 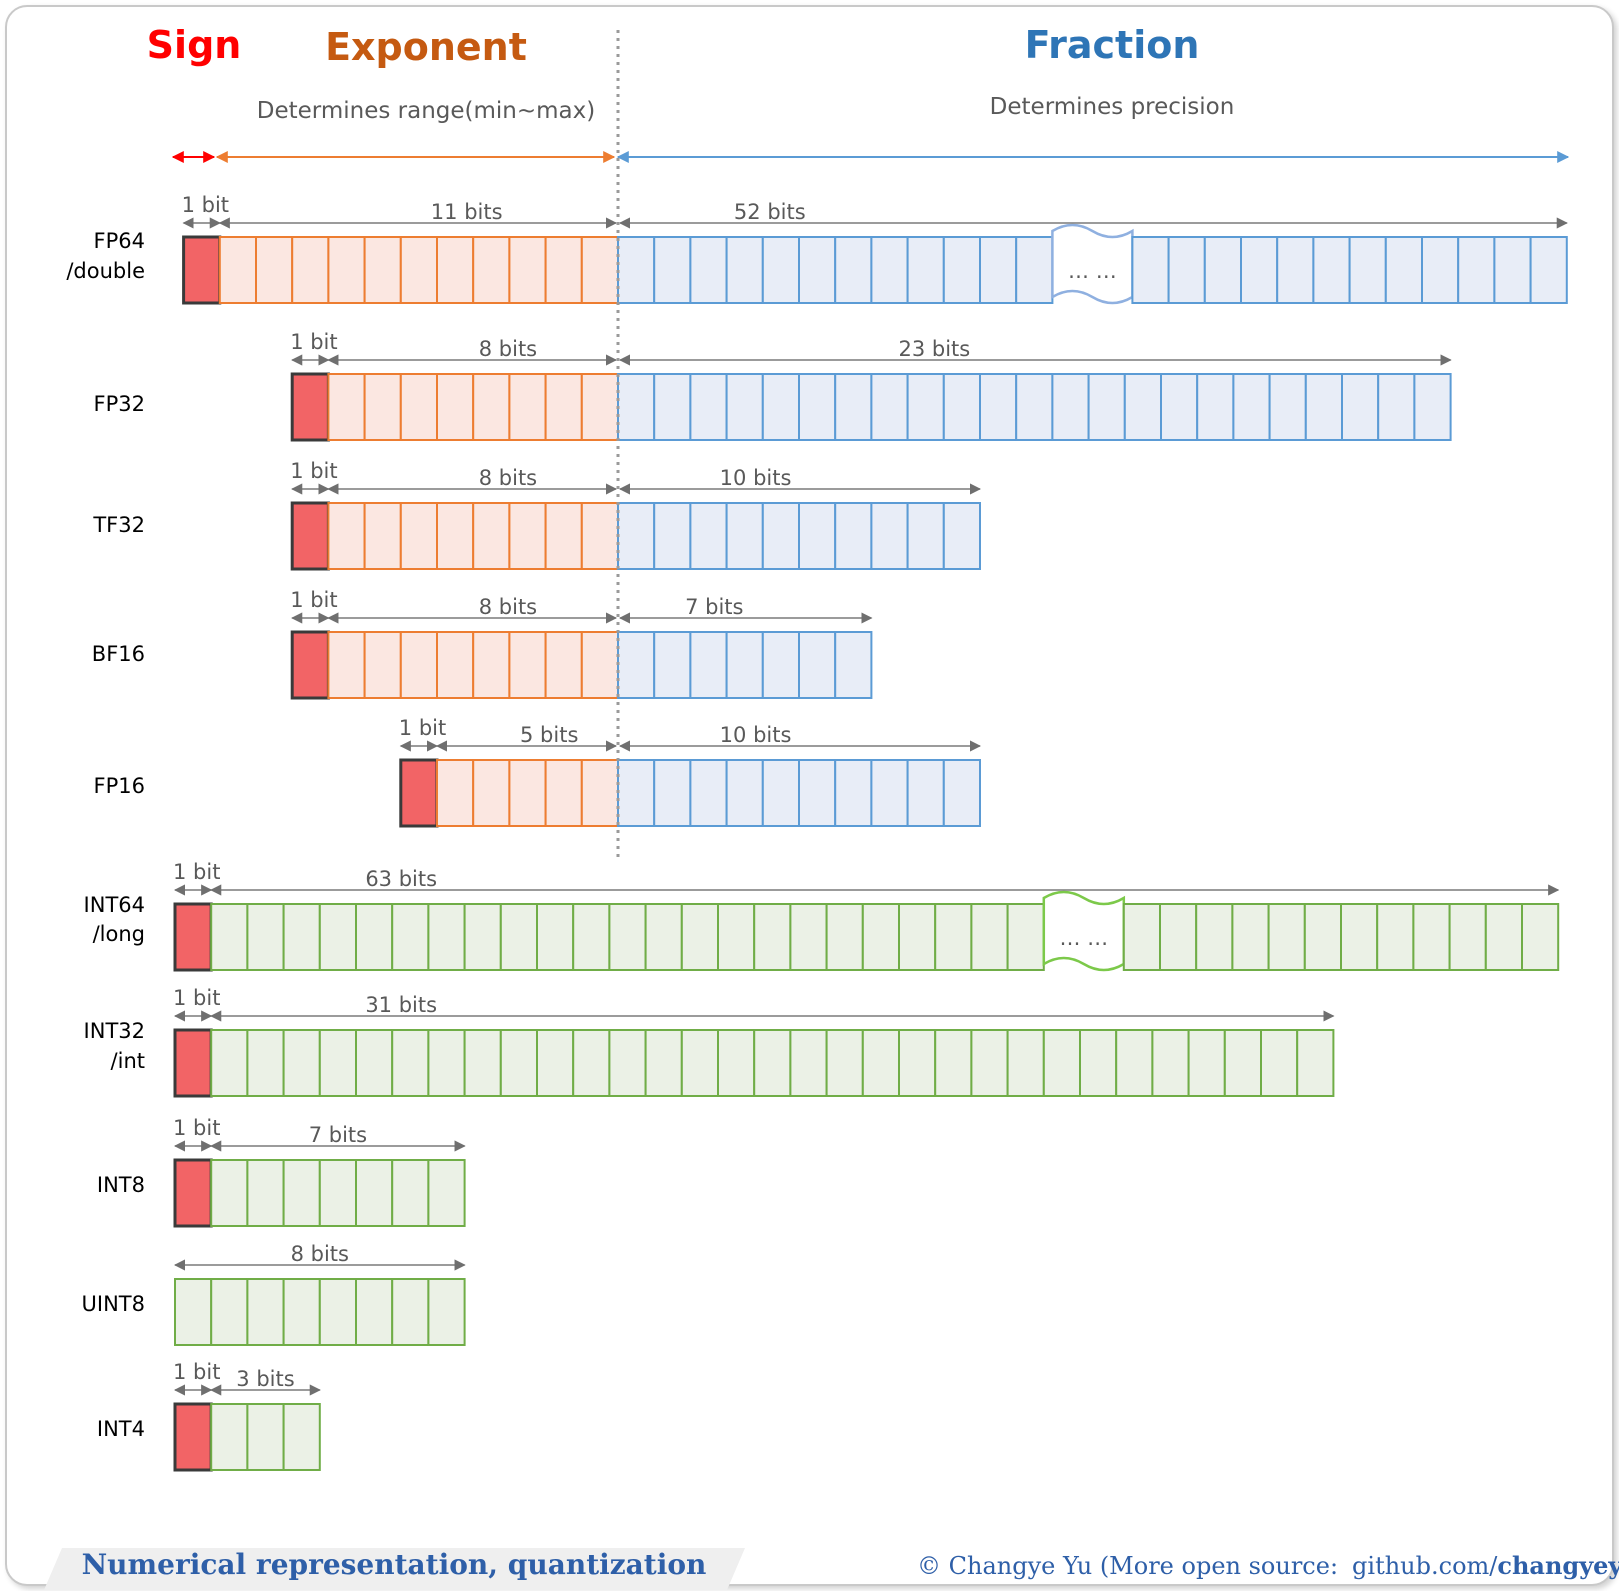 I want to click on value-bit-label: 8 bits, so click(x=320, y=1254).